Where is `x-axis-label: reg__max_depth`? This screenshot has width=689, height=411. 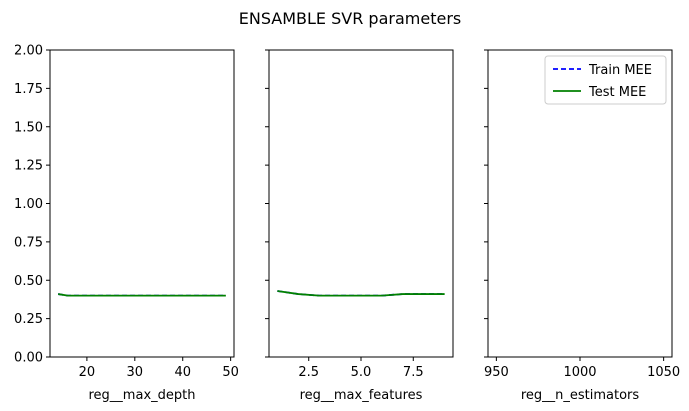
x-axis-label: reg__max_depth is located at coordinates (142, 395).